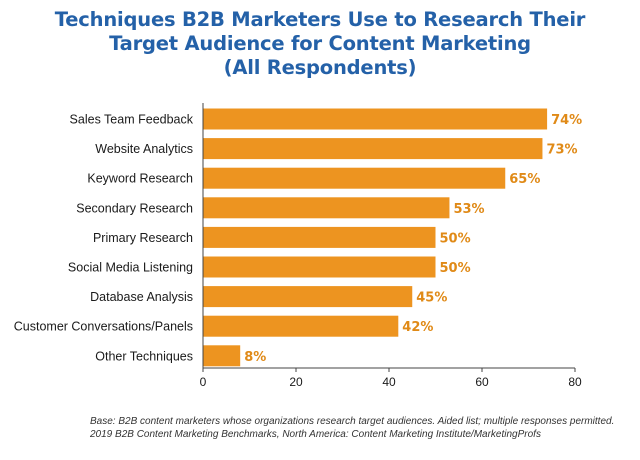  I want to click on category-label: Database Analysis, so click(141, 297).